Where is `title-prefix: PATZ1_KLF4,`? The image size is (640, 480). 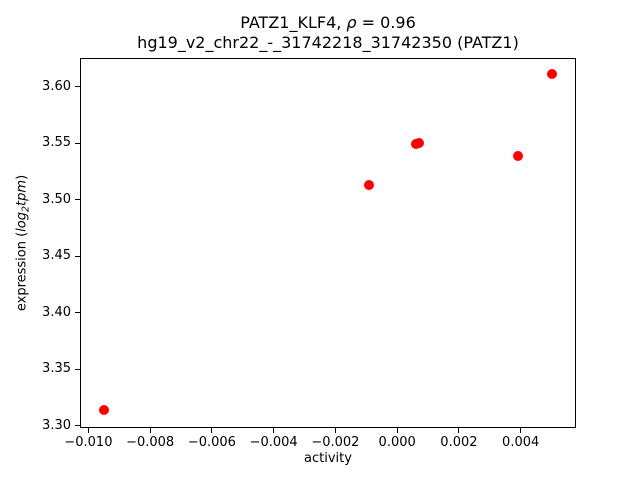
title-prefix: PATZ1_KLF4, is located at coordinates (293, 22).